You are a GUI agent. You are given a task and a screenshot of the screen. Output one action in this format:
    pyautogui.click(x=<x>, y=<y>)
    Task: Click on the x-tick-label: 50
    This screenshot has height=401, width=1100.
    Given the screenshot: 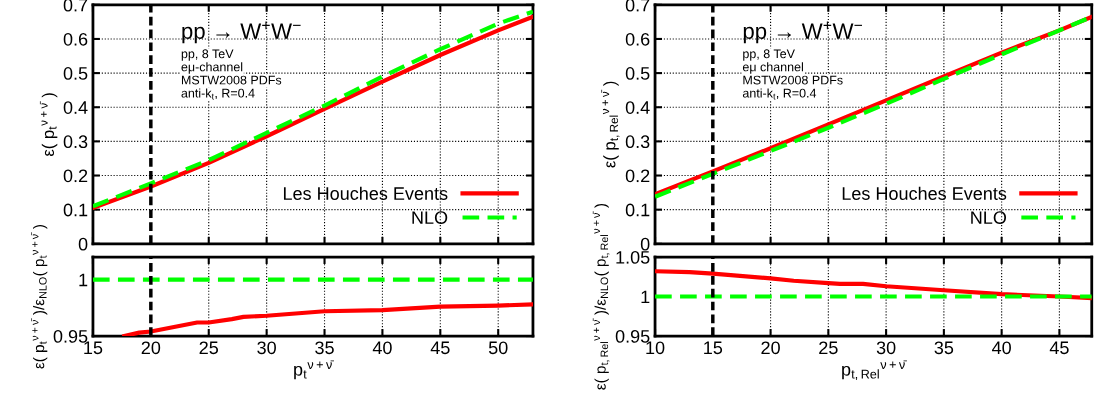 What is the action you would take?
    pyautogui.click(x=498, y=348)
    